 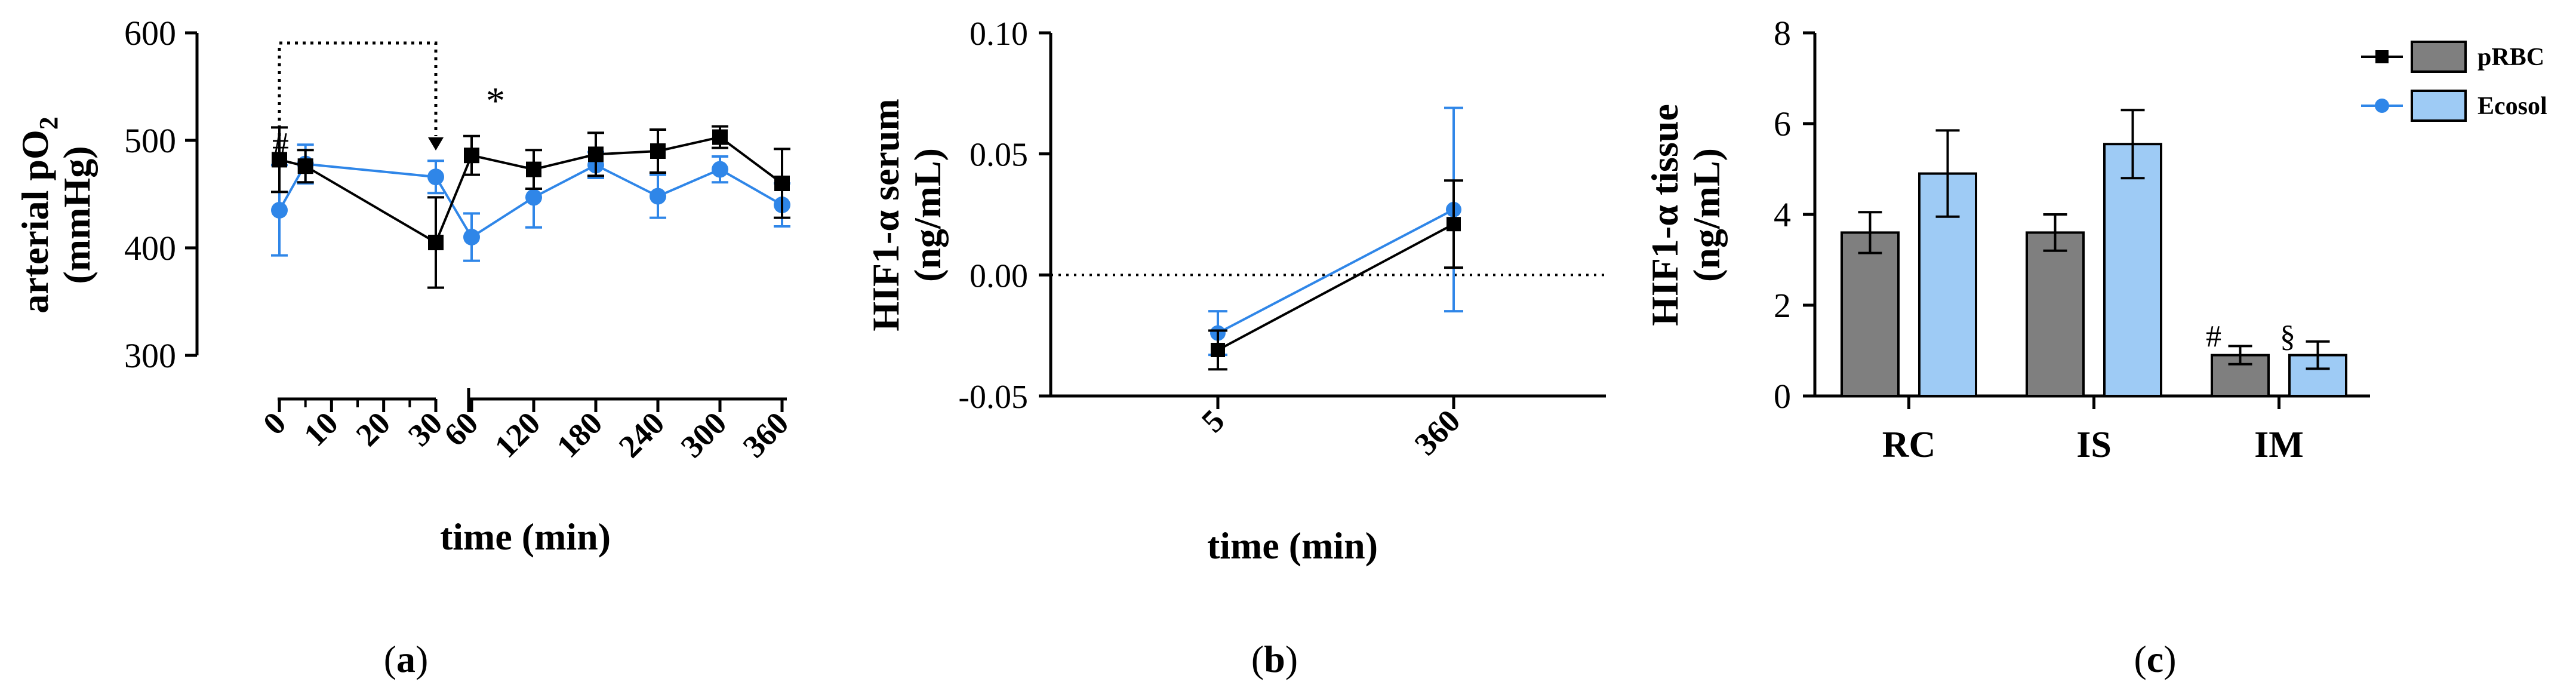 What do you see at coordinates (280, 144) in the screenshot?
I see `panel-a-annotation-hash: #` at bounding box center [280, 144].